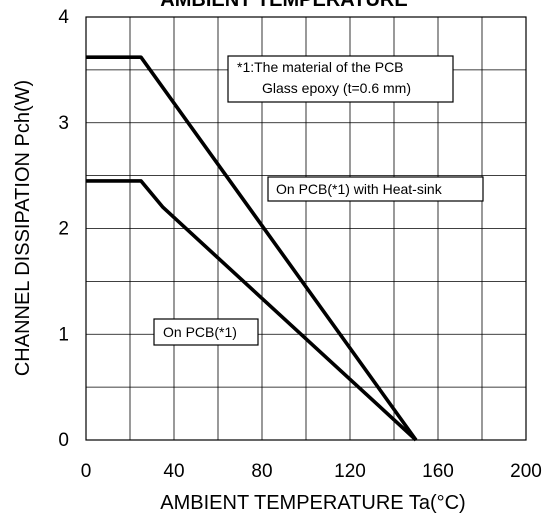 This screenshot has width=555, height=521. What do you see at coordinates (336, 88) in the screenshot?
I see `footnote-line-2: Glass epoxy (t=0.6 mm)` at bounding box center [336, 88].